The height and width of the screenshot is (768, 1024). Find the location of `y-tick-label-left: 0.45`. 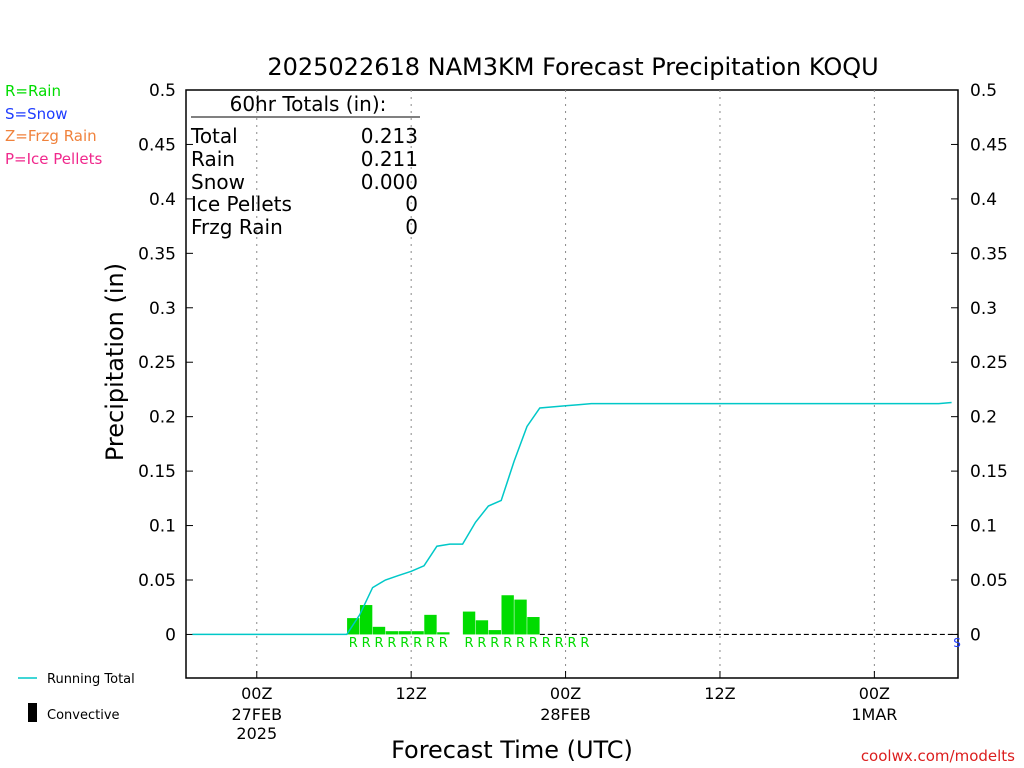

y-tick-label-left: 0.45 is located at coordinates (157, 145).